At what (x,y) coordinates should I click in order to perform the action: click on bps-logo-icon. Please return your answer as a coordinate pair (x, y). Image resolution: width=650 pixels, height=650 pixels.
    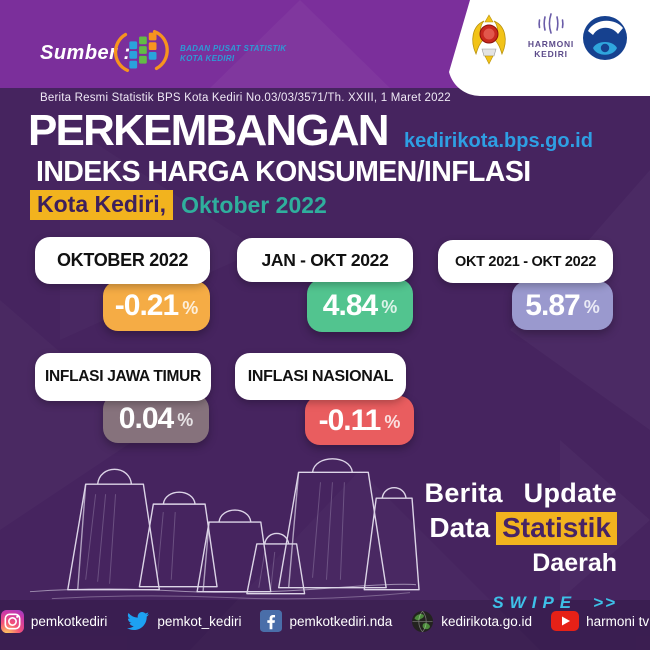
    Looking at the image, I should click on (141, 51).